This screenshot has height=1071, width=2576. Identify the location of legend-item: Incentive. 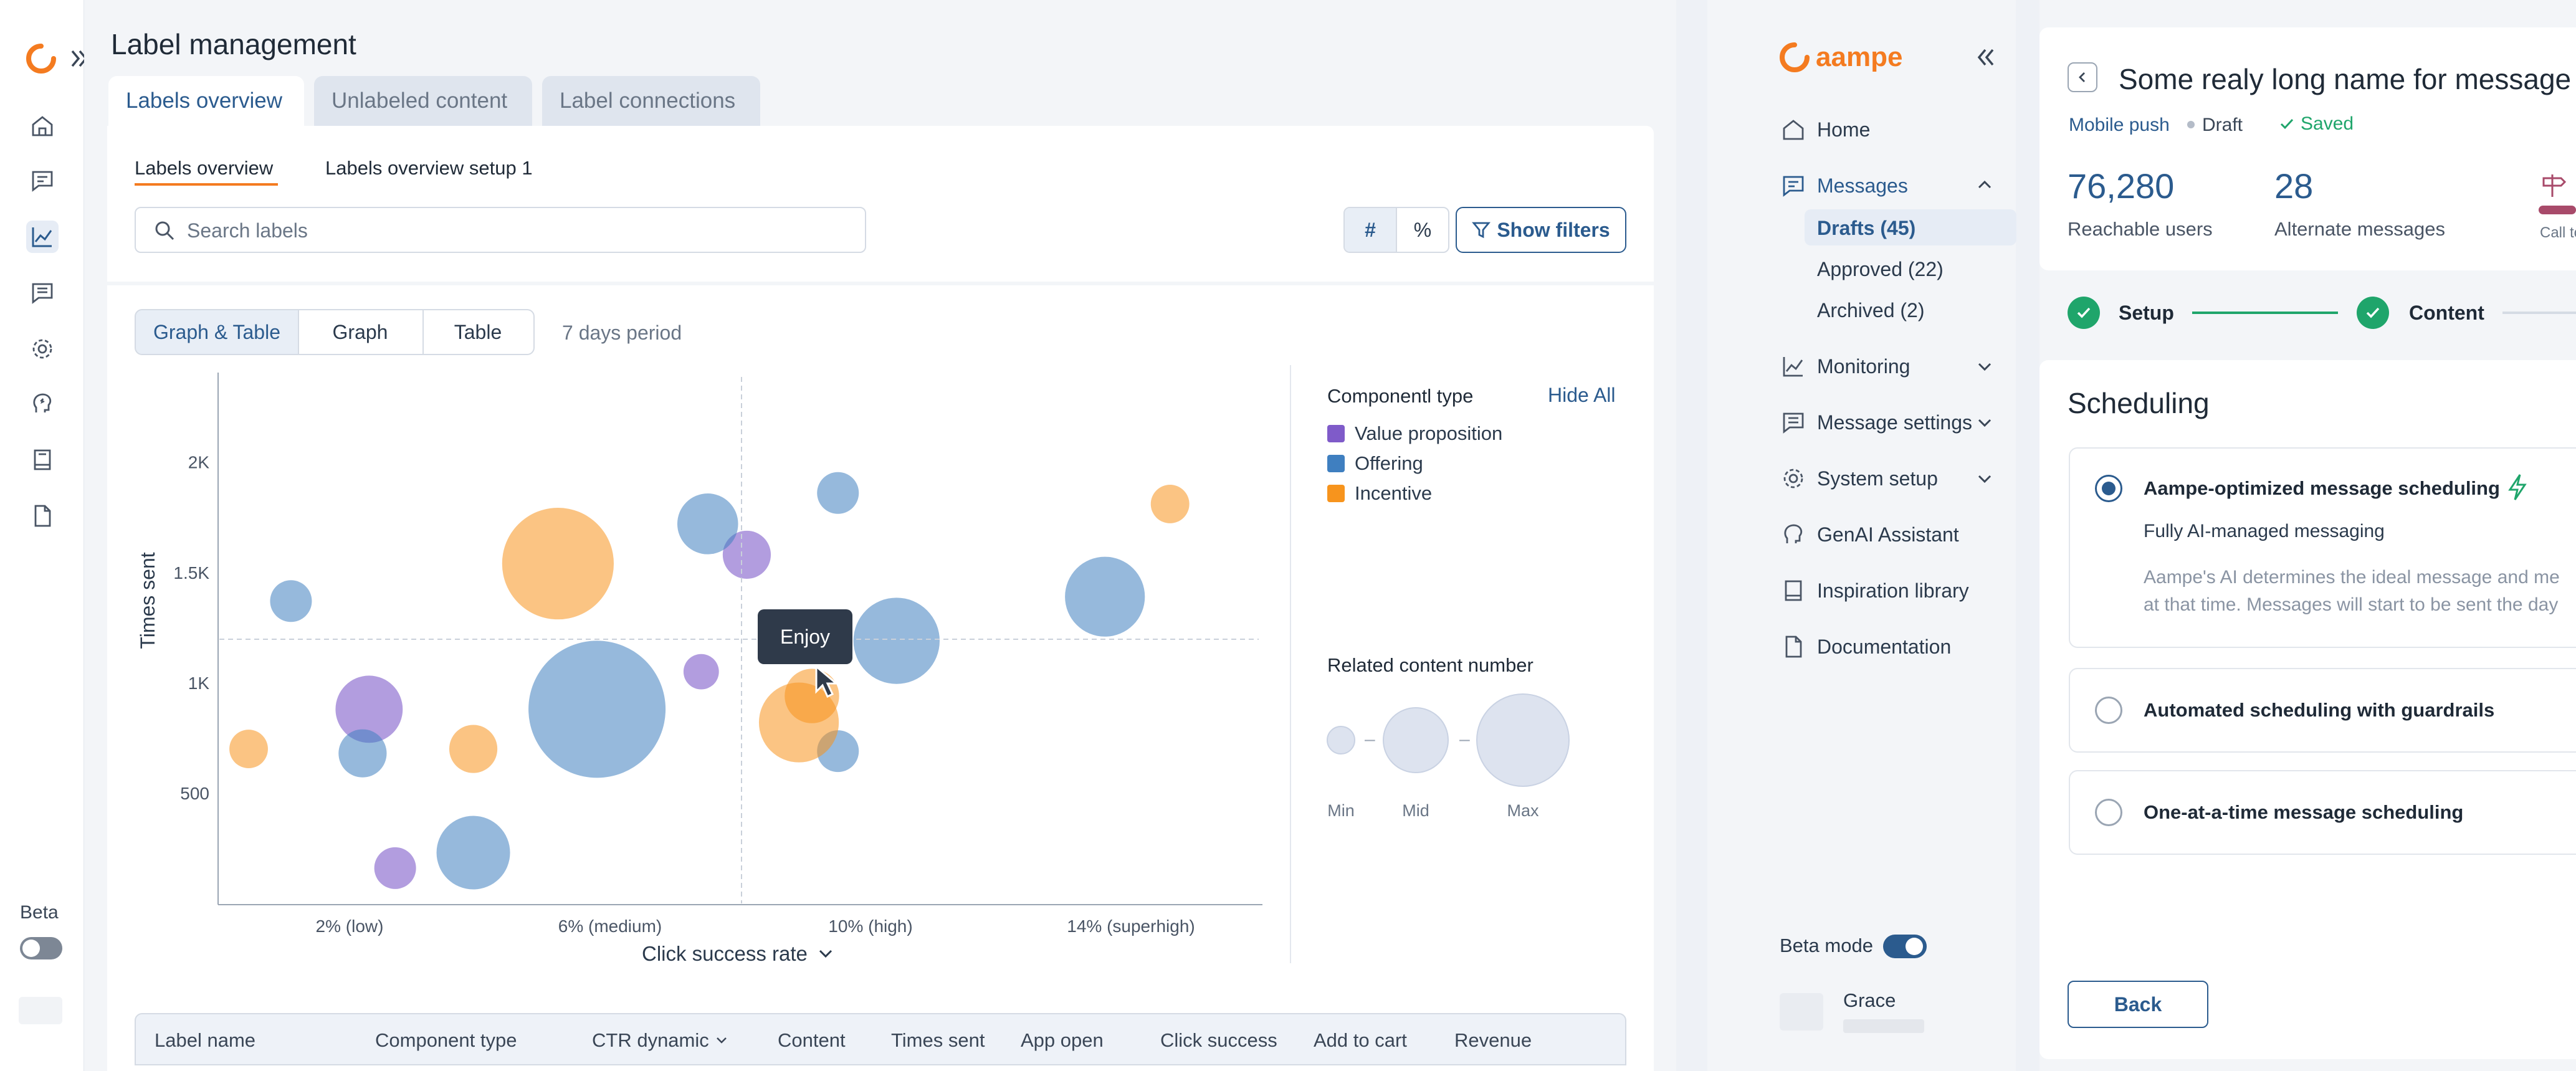
(1379, 494).